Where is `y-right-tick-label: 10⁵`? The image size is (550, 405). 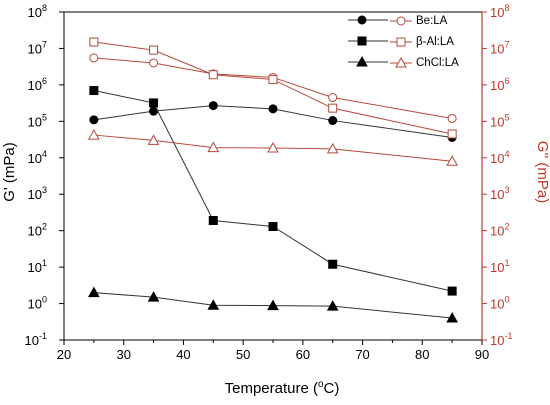 y-right-tick-label: 10⁵ is located at coordinates (499, 120).